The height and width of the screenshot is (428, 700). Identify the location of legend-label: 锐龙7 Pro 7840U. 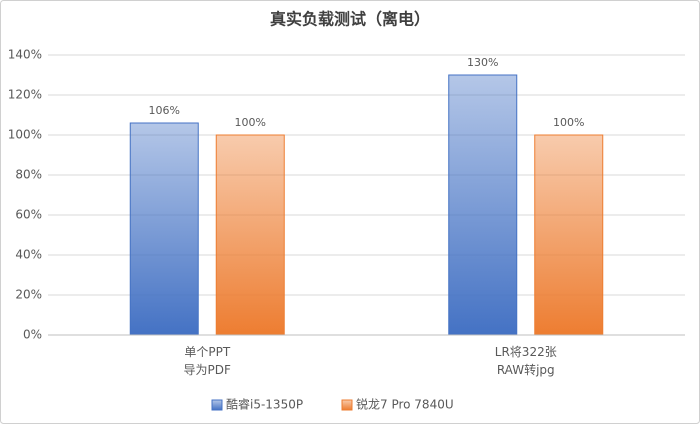
(405, 405).